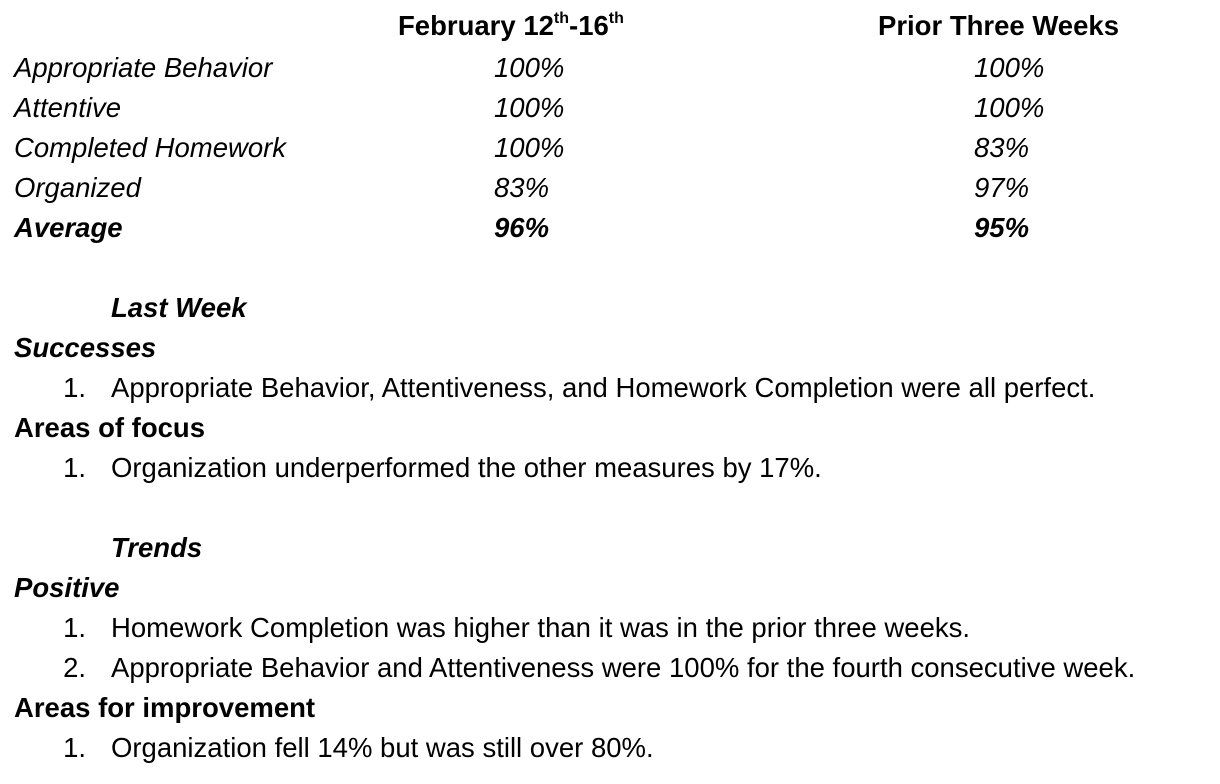  What do you see at coordinates (476, 25) in the screenshot?
I see `header-date-prefix: February 12` at bounding box center [476, 25].